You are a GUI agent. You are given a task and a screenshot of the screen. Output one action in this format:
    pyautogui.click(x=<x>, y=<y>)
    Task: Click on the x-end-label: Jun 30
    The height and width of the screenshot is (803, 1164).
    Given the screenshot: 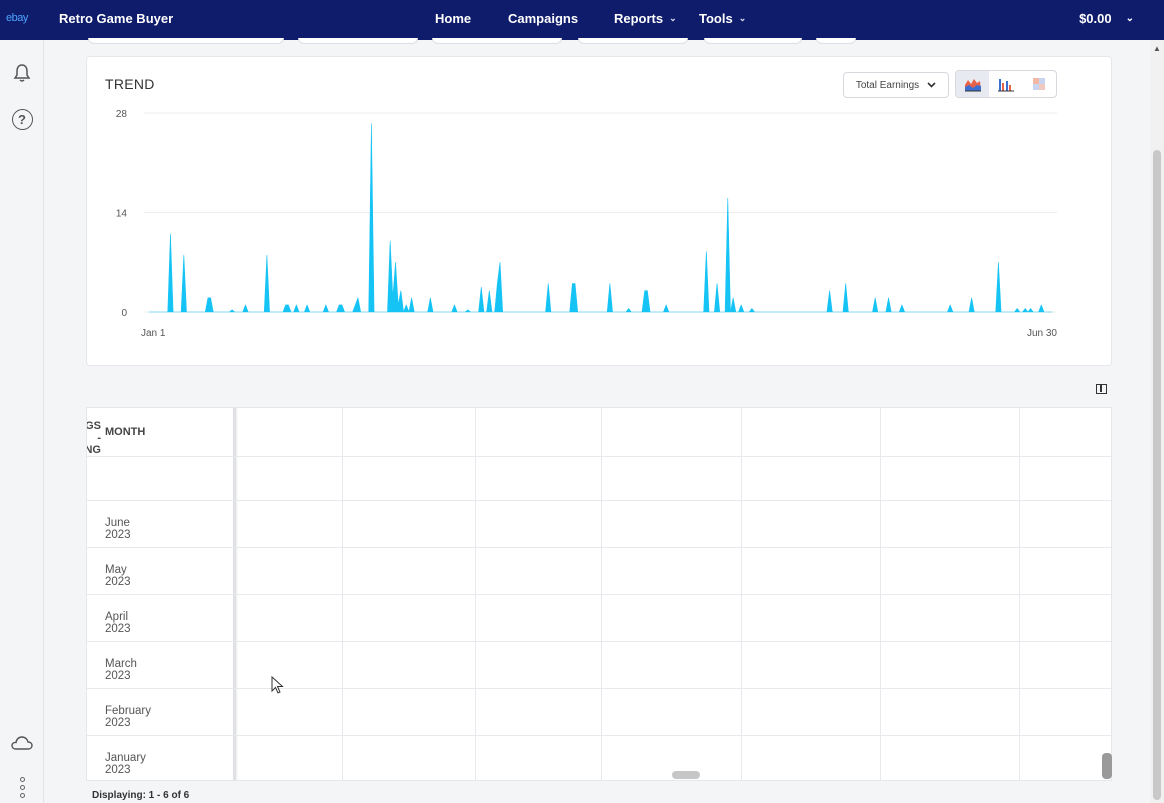 What is the action you would take?
    pyautogui.click(x=1042, y=333)
    